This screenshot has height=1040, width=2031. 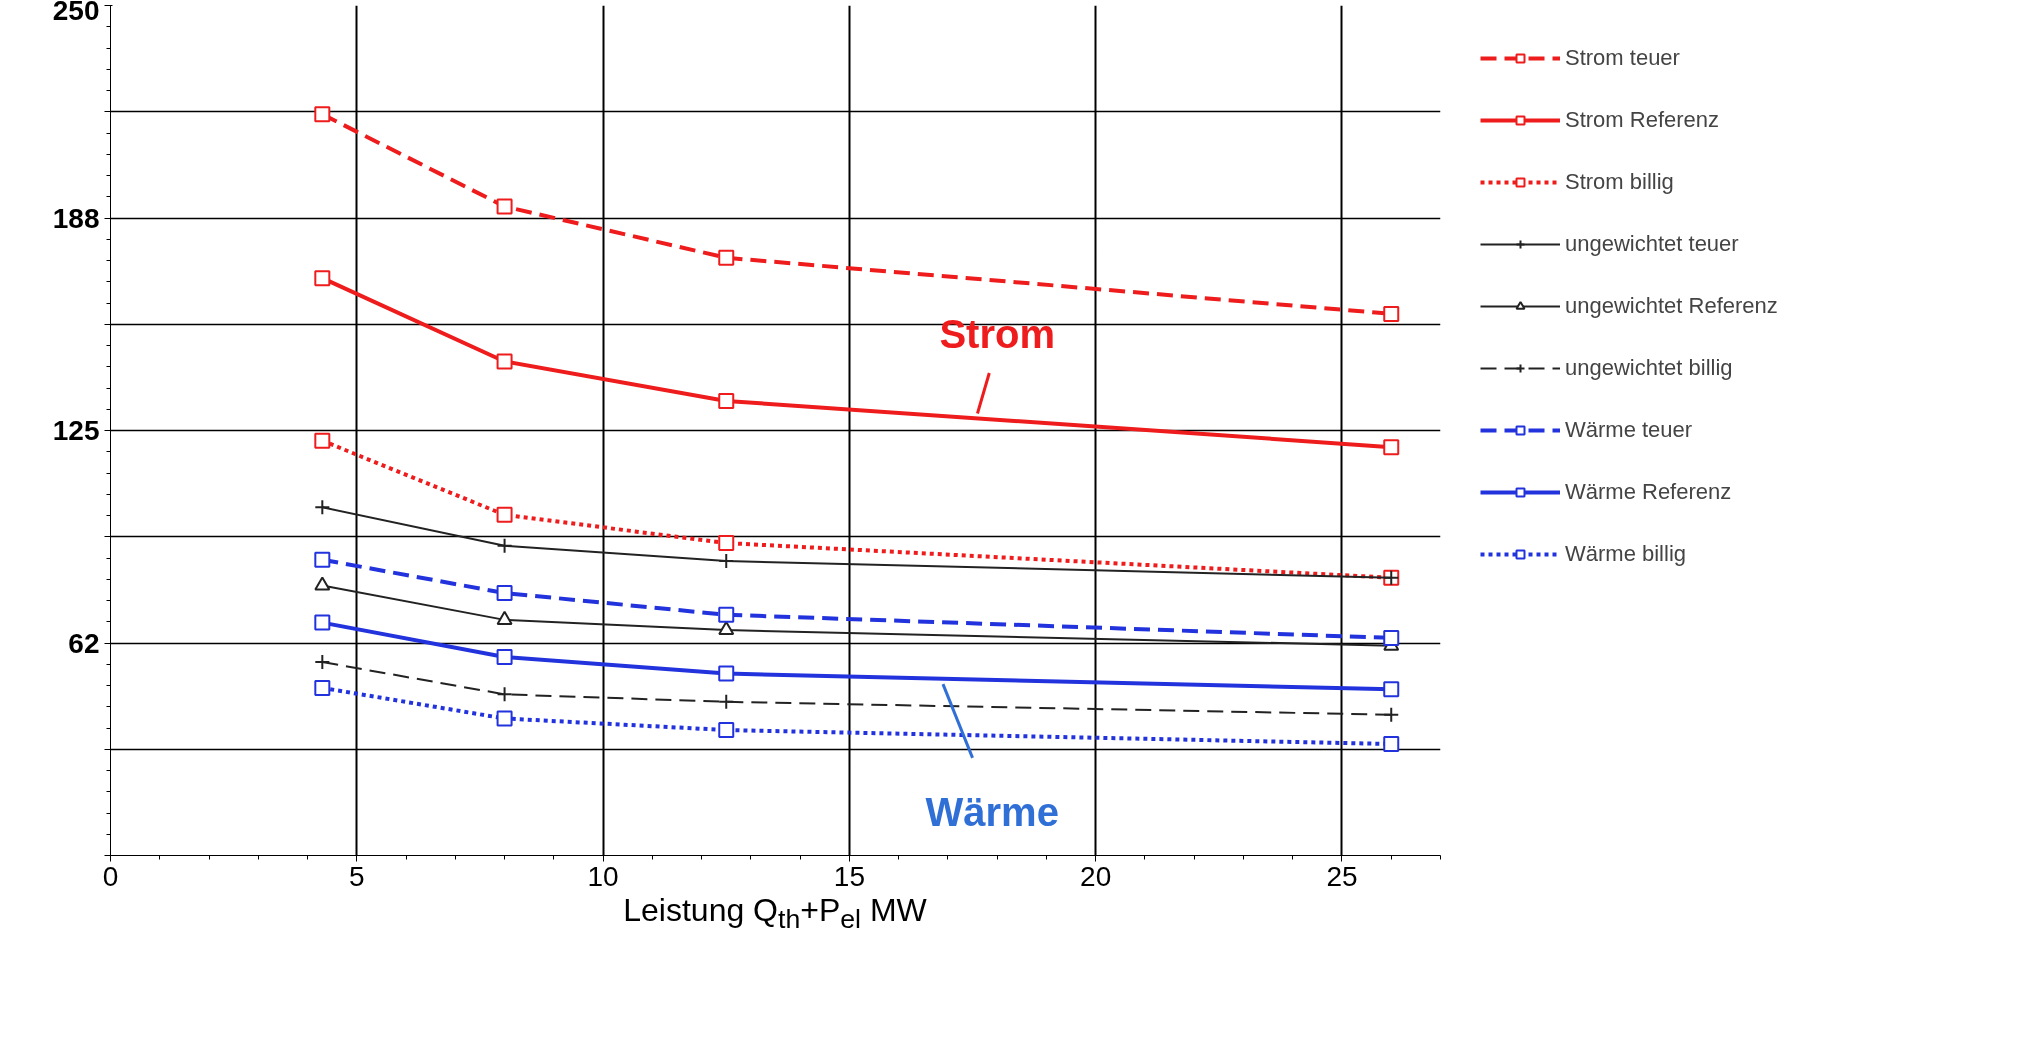 I want to click on legend-label: ungewichtet Referenz, so click(x=1671, y=306).